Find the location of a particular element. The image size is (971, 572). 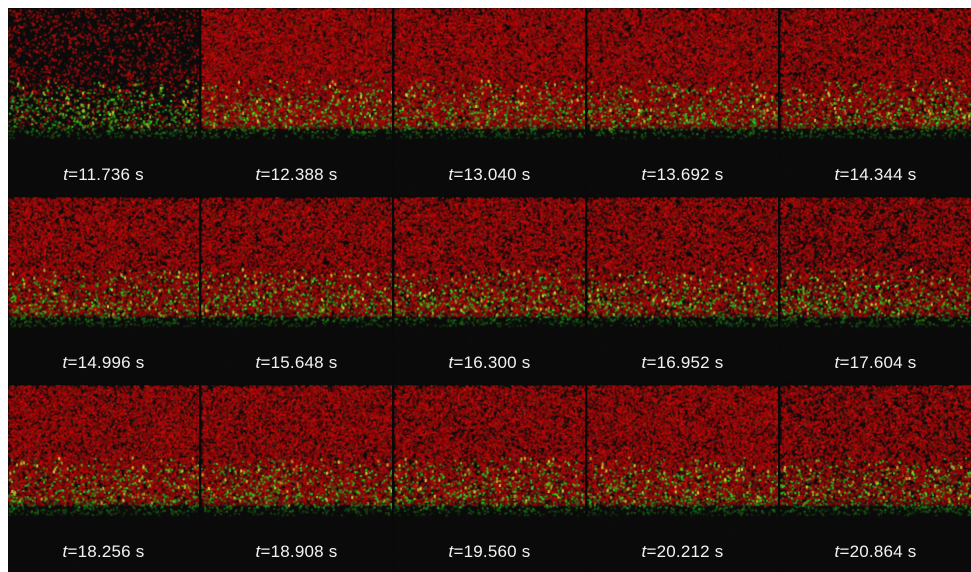

frame-12: t=18.908 s is located at coordinates (296, 478).